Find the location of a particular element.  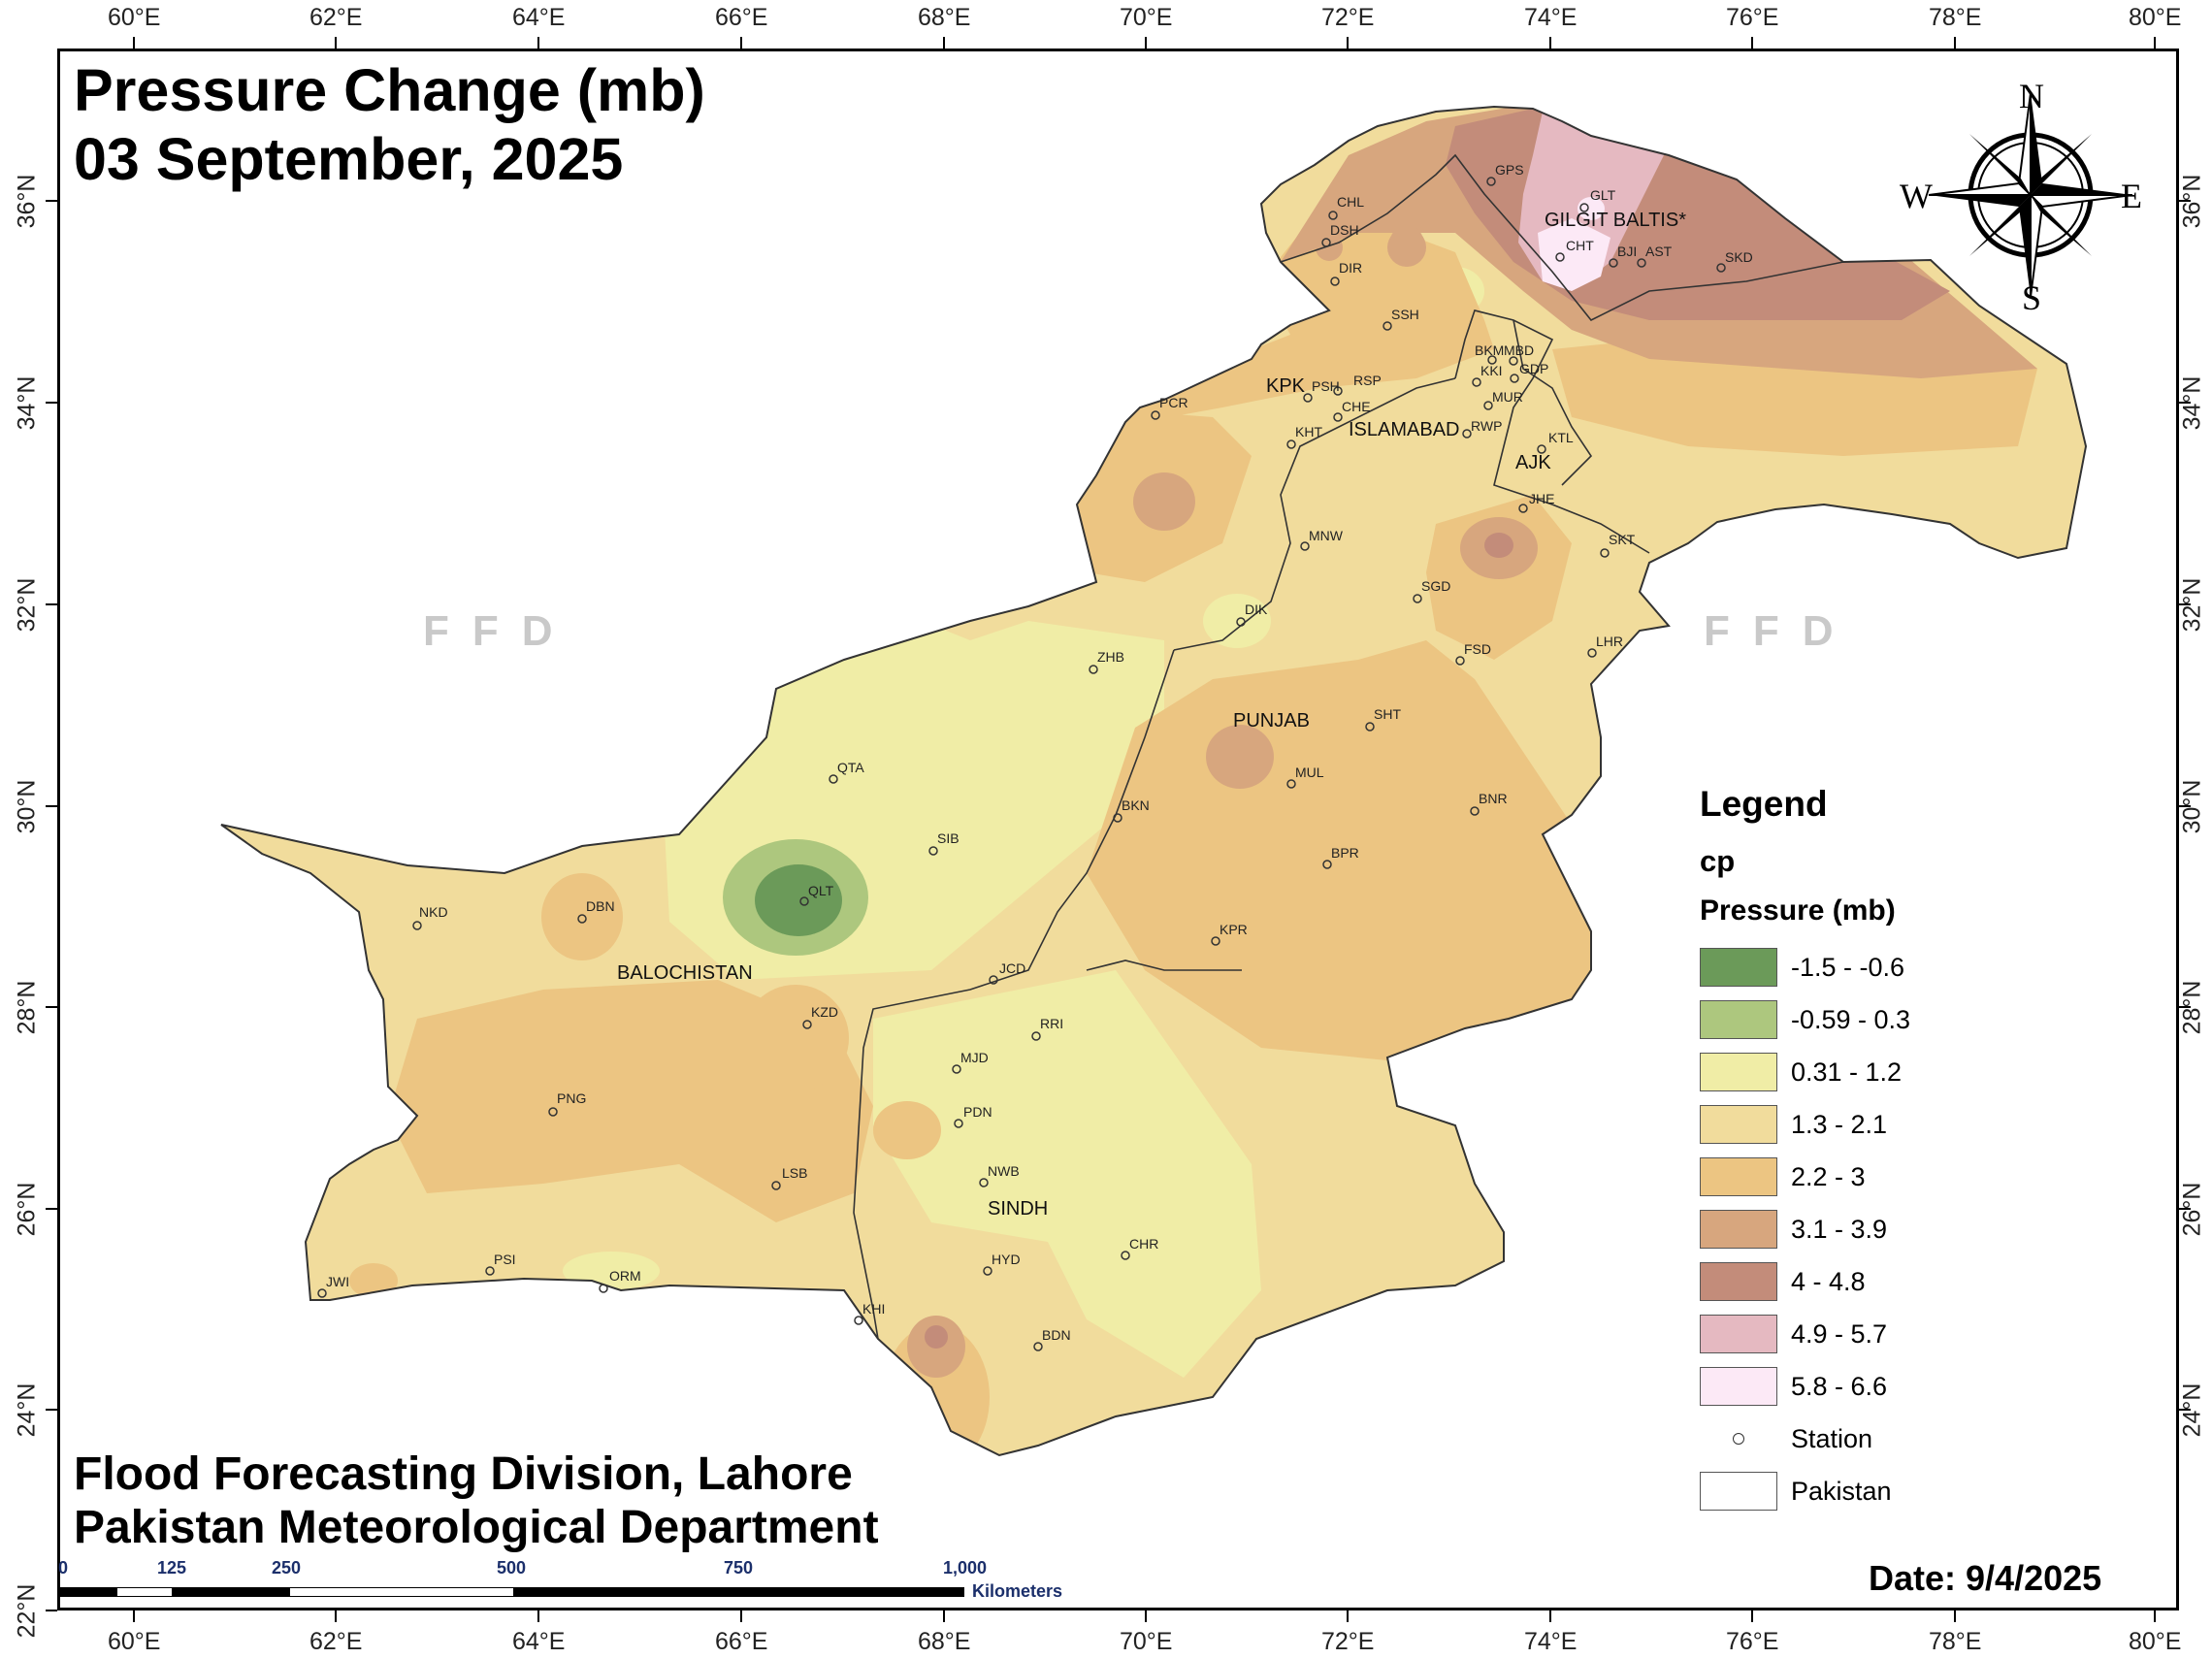

region-label: SINDH is located at coordinates (1019, 1209).